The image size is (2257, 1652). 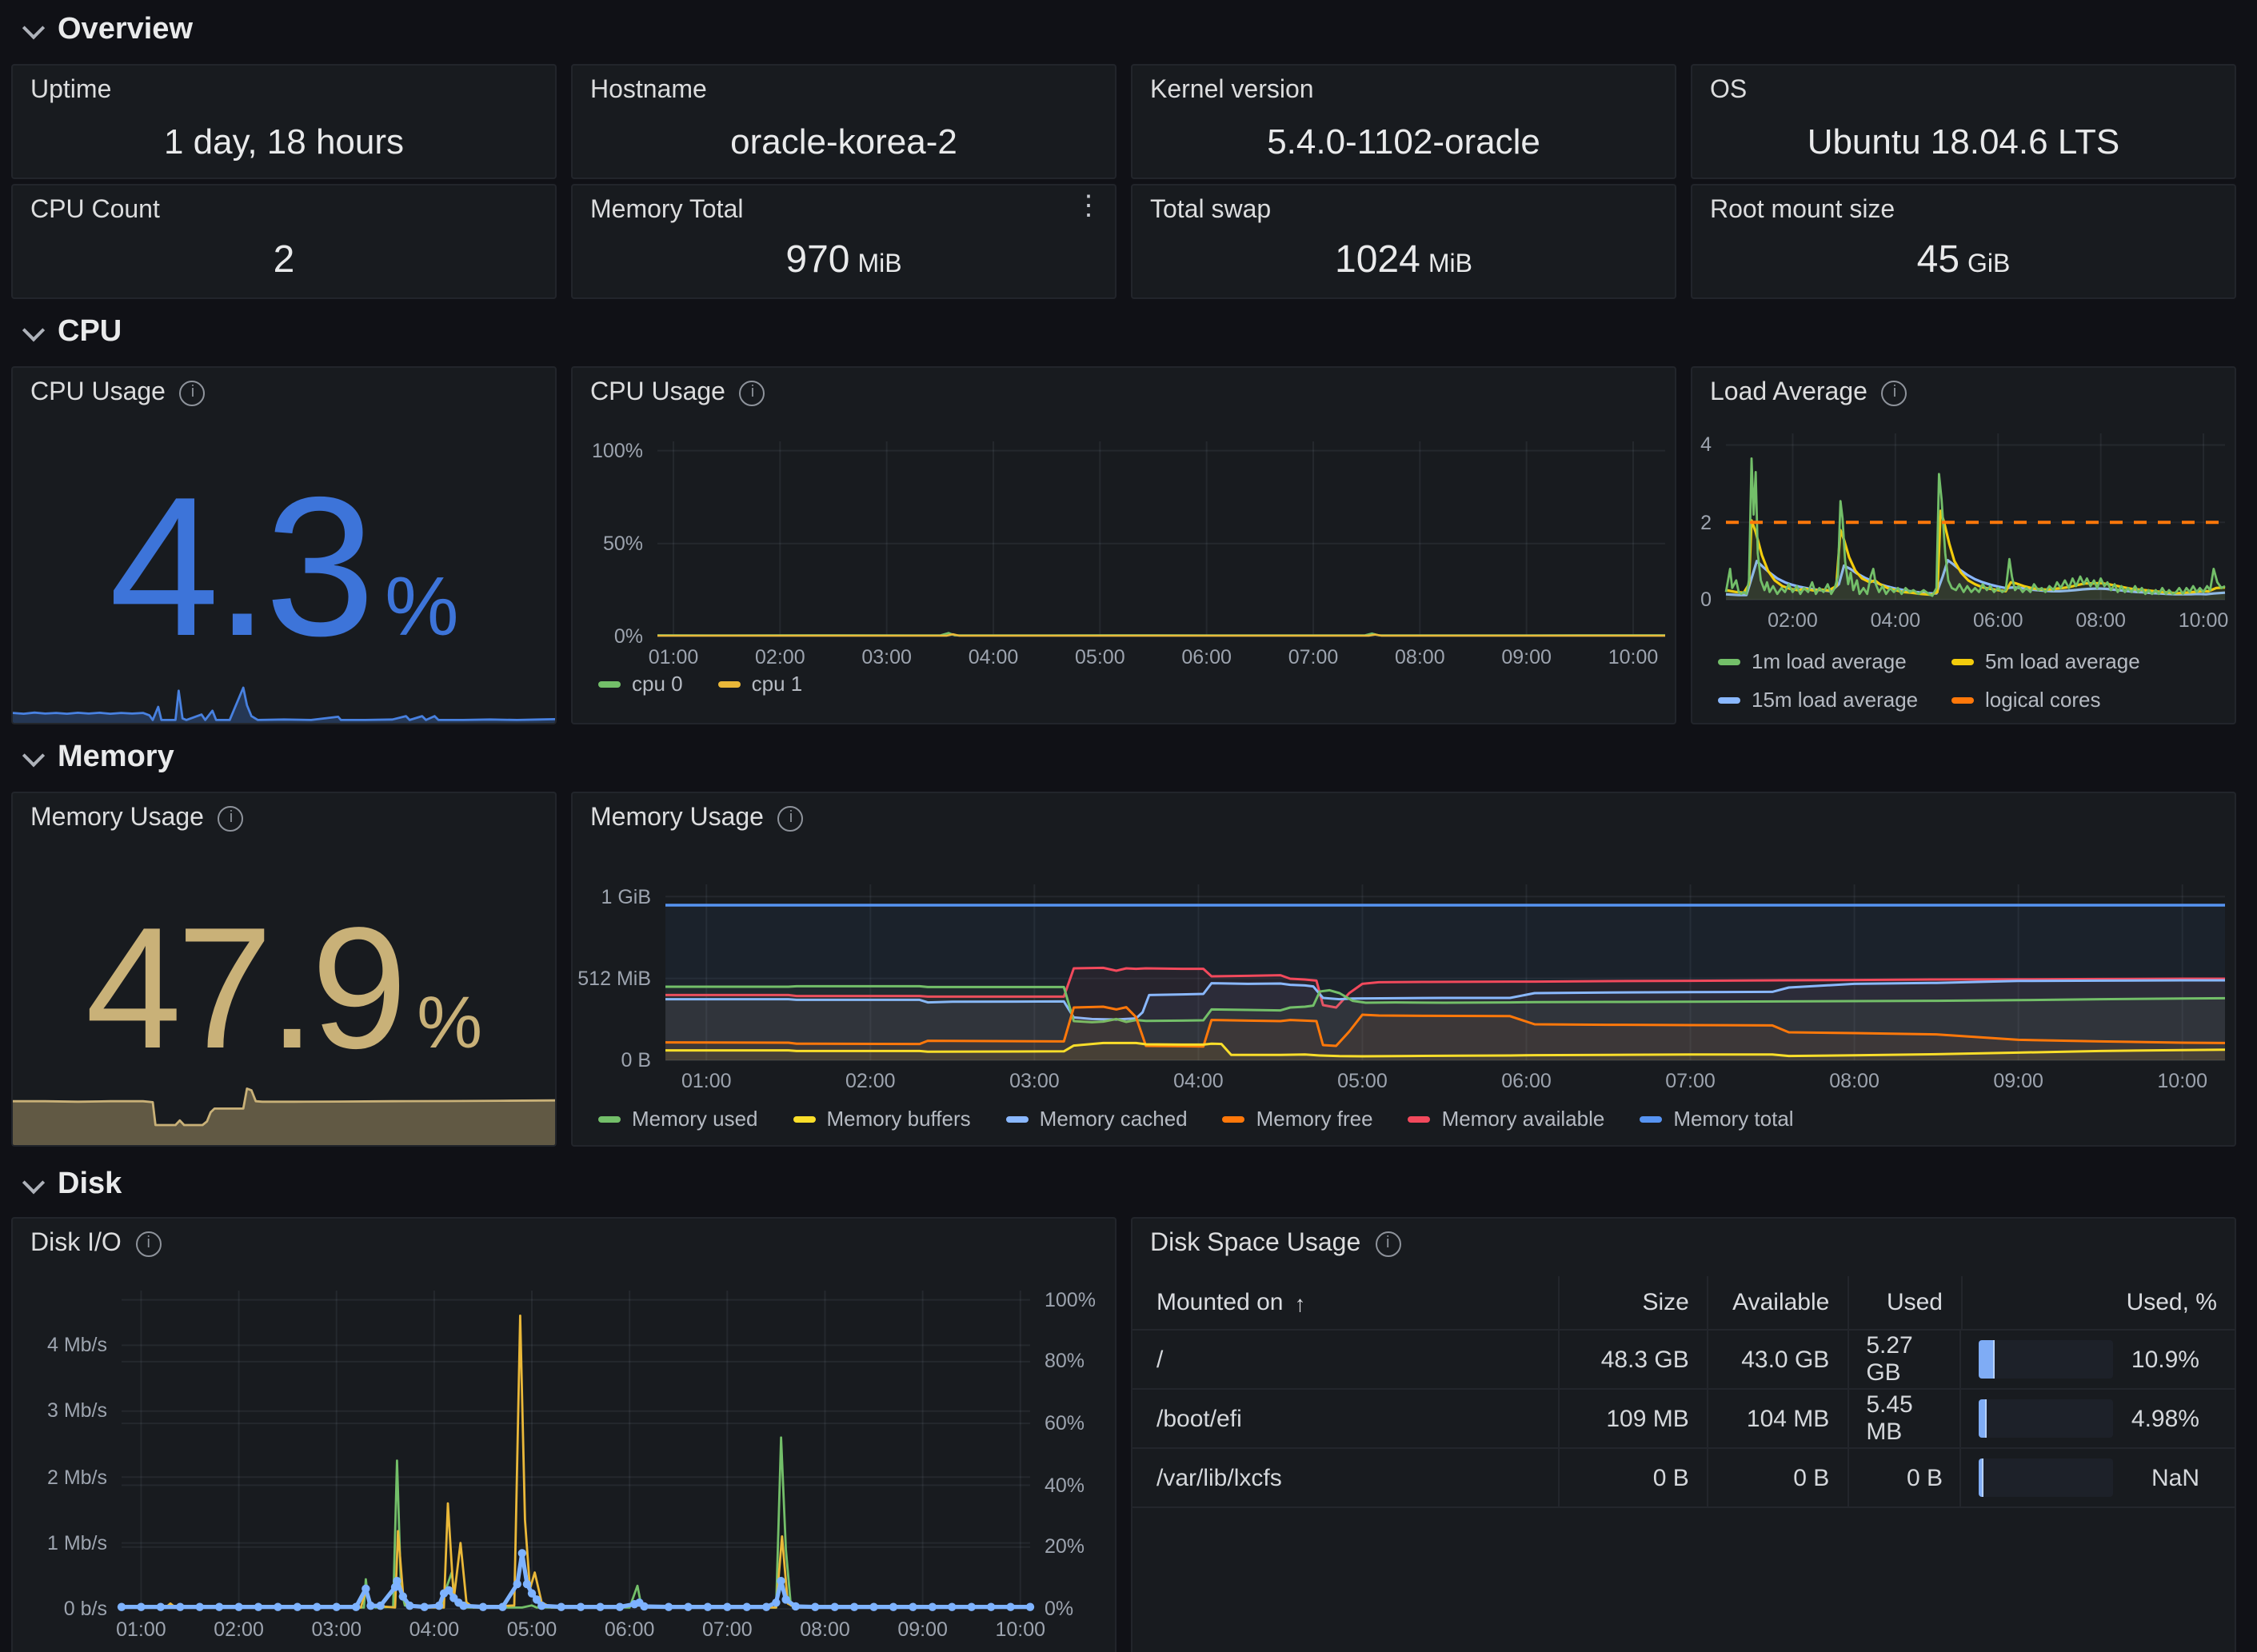 I want to click on load-average-plot: 02:00 04:00 06:00 08:00 10:00 0 2 4, so click(x=1964, y=532).